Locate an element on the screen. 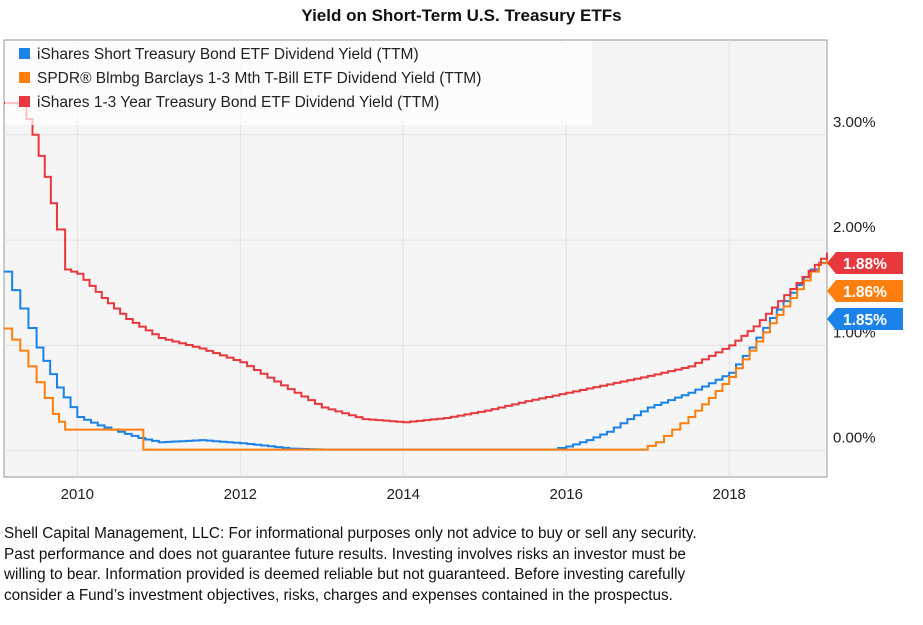 This screenshot has width=923, height=625. end-value-label: 1.88% is located at coordinates (865, 264).